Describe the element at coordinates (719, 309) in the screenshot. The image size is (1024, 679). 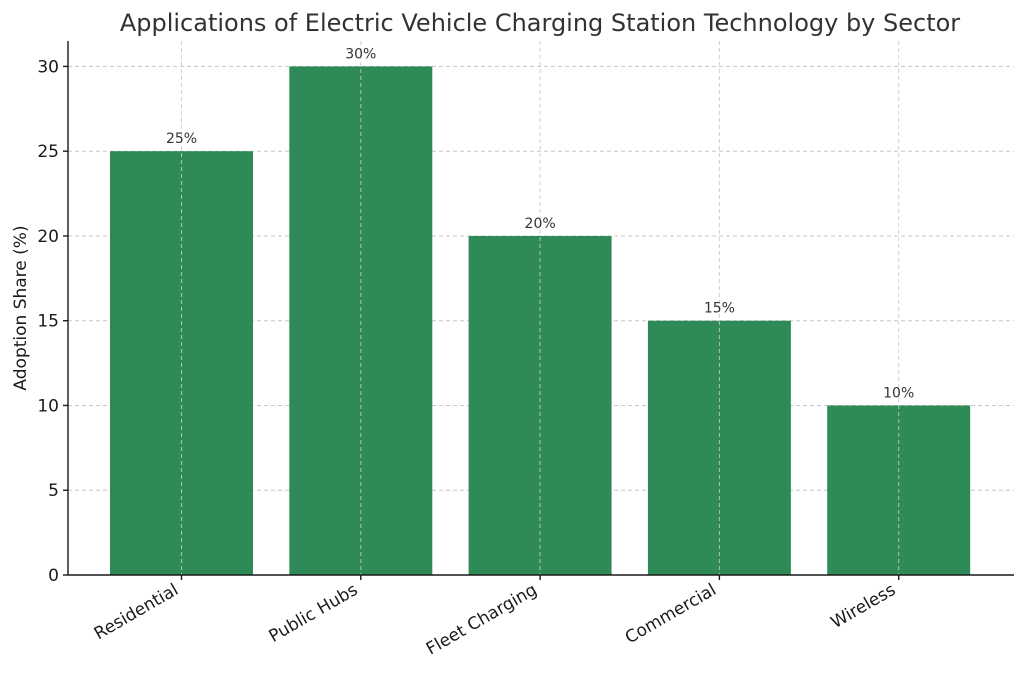
I see `bar-value-label: 15%` at that location.